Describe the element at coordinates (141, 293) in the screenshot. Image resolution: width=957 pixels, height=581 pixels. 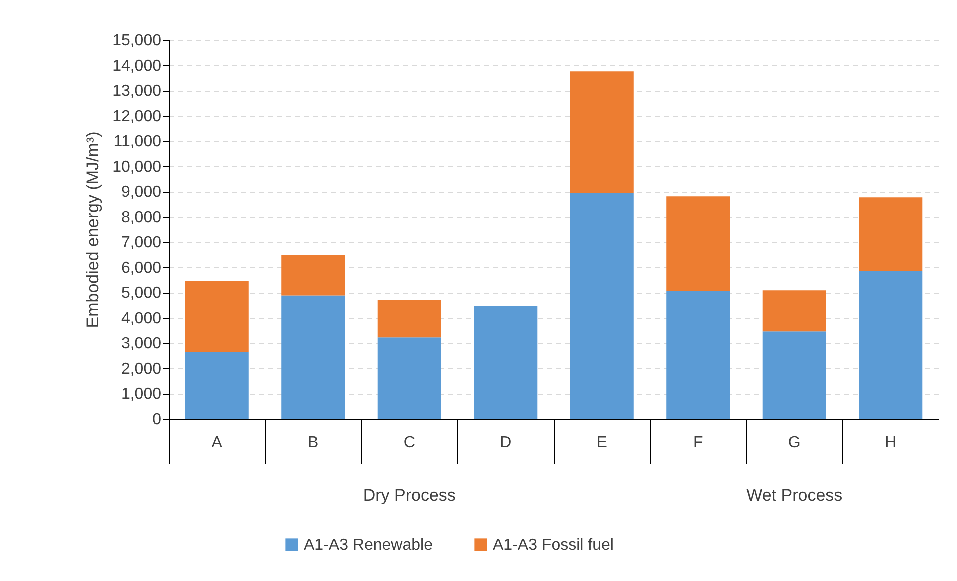
I see `y-tick-label: 5,000` at that location.